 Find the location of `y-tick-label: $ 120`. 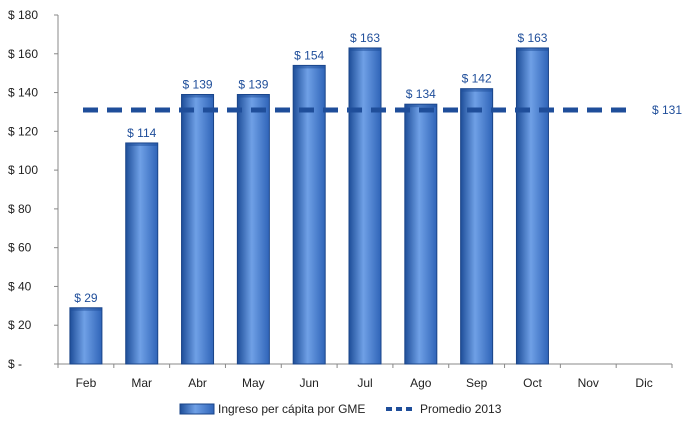

y-tick-label: $ 120 is located at coordinates (23, 131).